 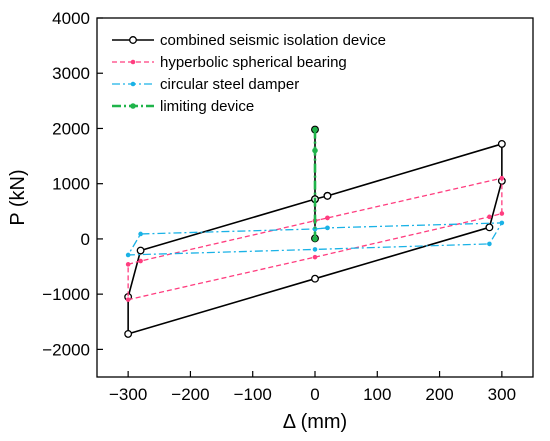 What do you see at coordinates (207, 106) in the screenshot?
I see `legend-label: limiting device` at bounding box center [207, 106].